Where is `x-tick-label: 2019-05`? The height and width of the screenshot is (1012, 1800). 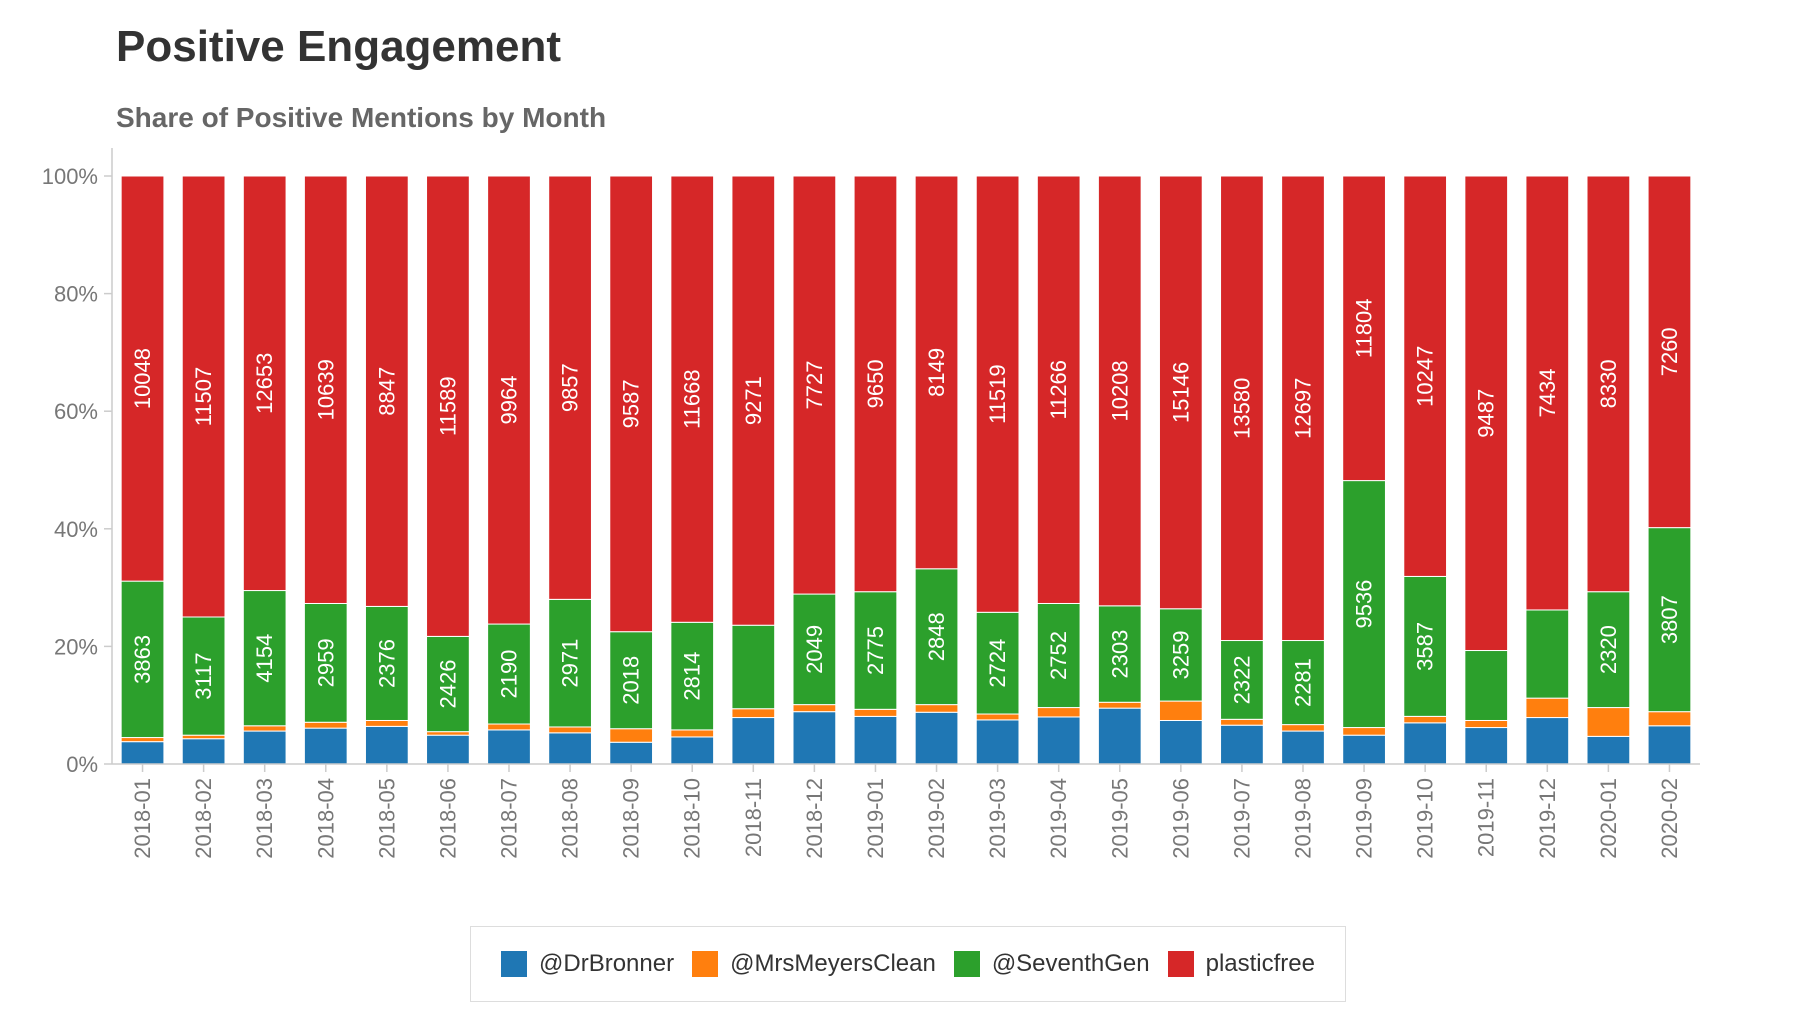 x-tick-label: 2019-05 is located at coordinates (1119, 818).